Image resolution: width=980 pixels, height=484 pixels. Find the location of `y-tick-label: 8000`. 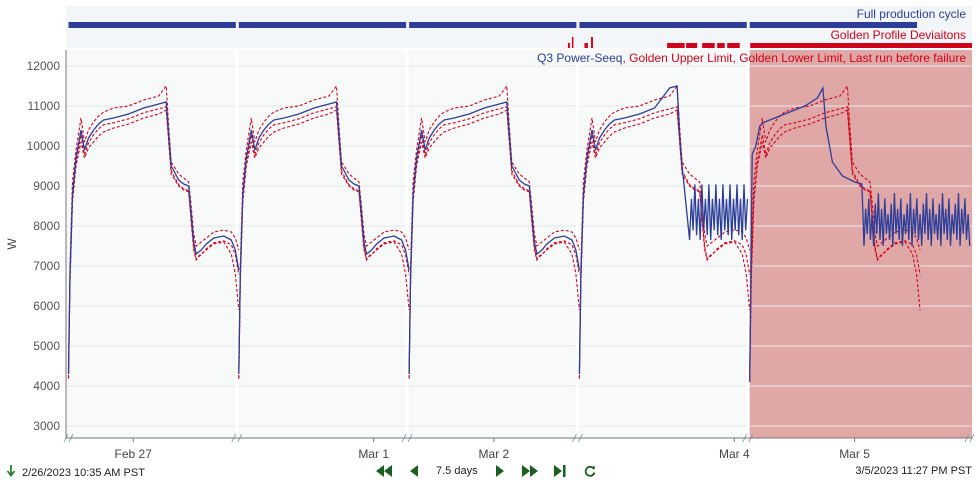

y-tick-label: 8000 is located at coordinates (46, 226).